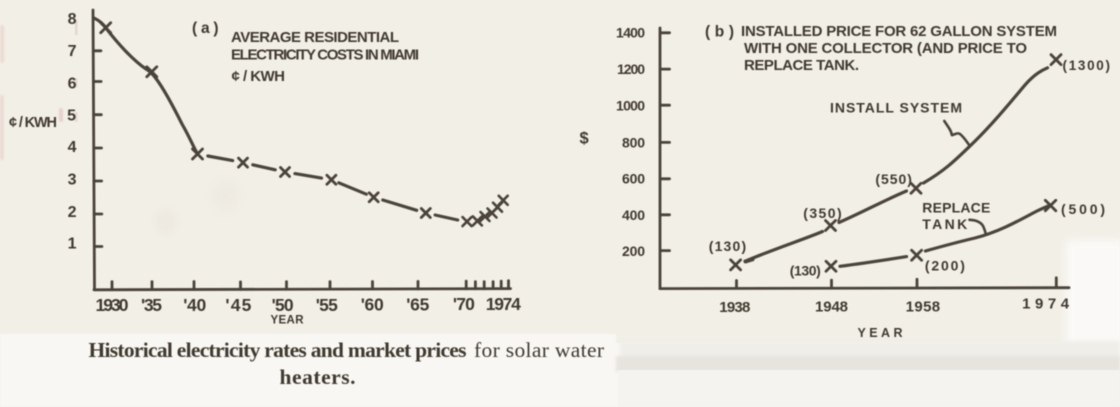  Describe the element at coordinates (72, 179) in the screenshot. I see `svg-text: 3` at that location.